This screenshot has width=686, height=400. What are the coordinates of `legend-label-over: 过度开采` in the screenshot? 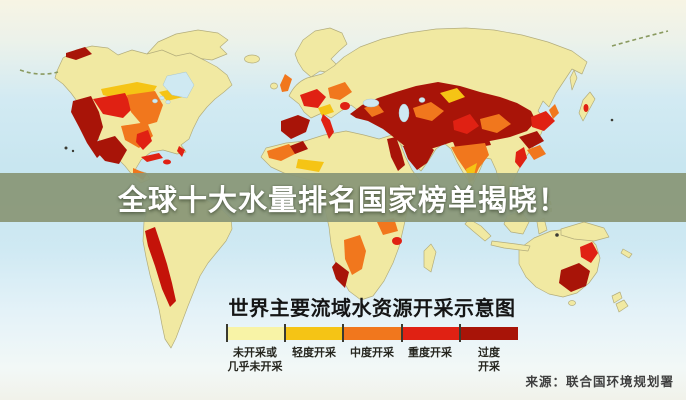 It's located at (489, 360).